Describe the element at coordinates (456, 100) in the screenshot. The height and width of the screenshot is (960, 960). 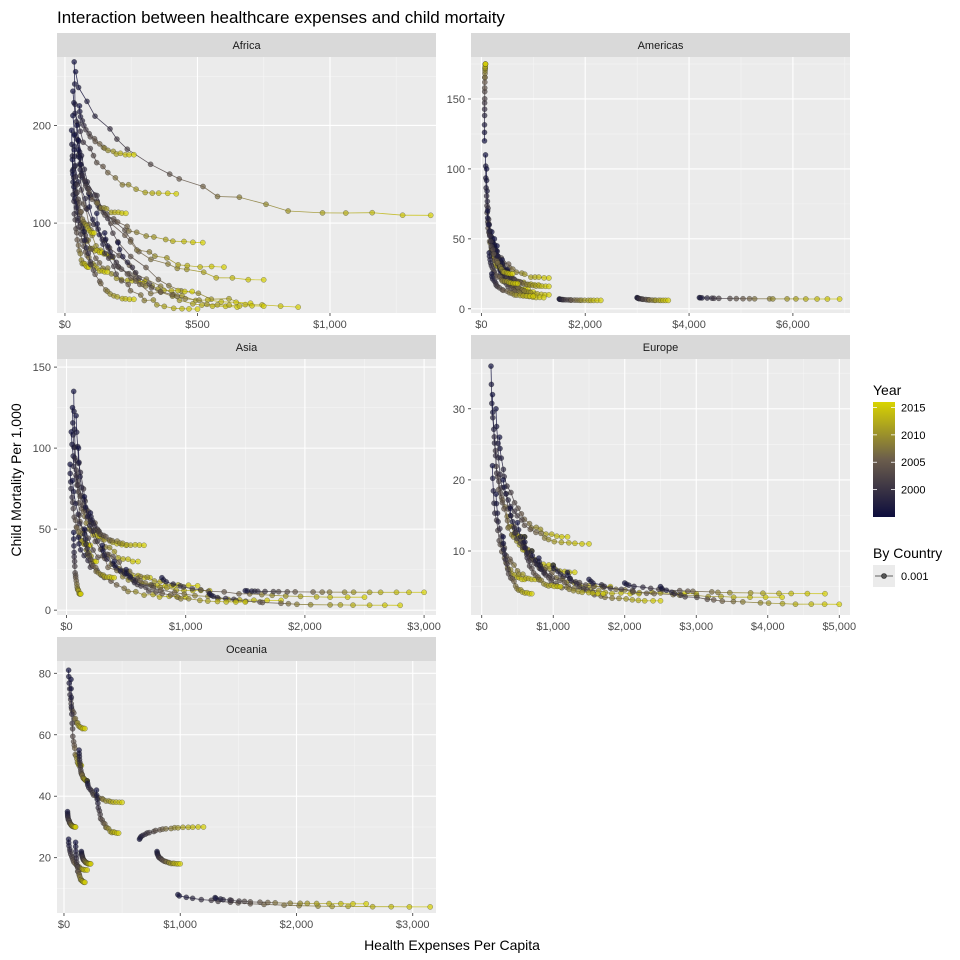
I see `y-tick-label: 150` at that location.